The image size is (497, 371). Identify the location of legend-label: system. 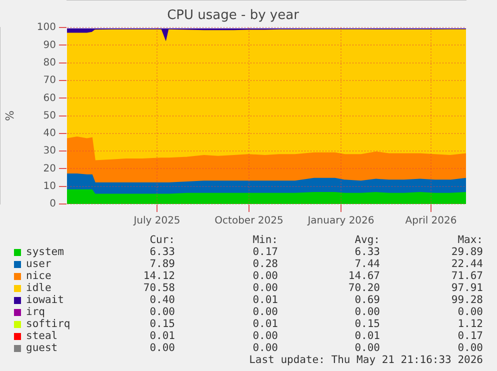
(45, 252).